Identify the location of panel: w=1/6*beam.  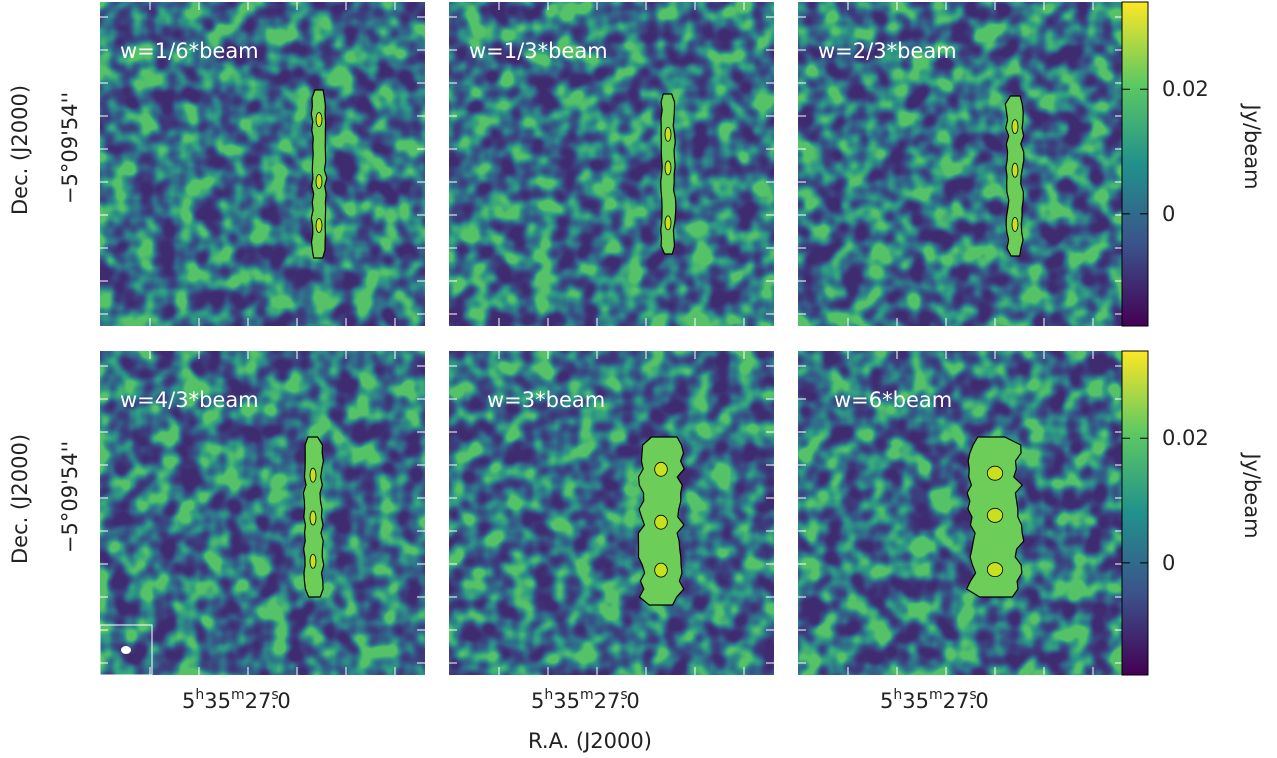
(262, 164).